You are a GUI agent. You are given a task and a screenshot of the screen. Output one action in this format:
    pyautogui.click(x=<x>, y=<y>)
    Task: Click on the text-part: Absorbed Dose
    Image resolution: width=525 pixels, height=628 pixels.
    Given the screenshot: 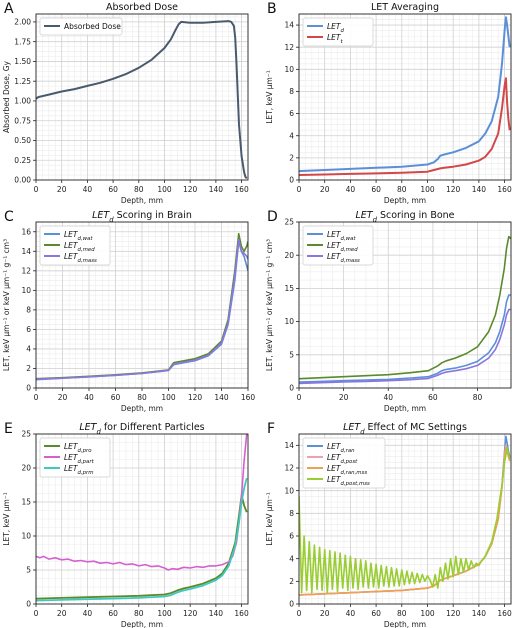 What is the action you would take?
    pyautogui.click(x=142, y=7)
    